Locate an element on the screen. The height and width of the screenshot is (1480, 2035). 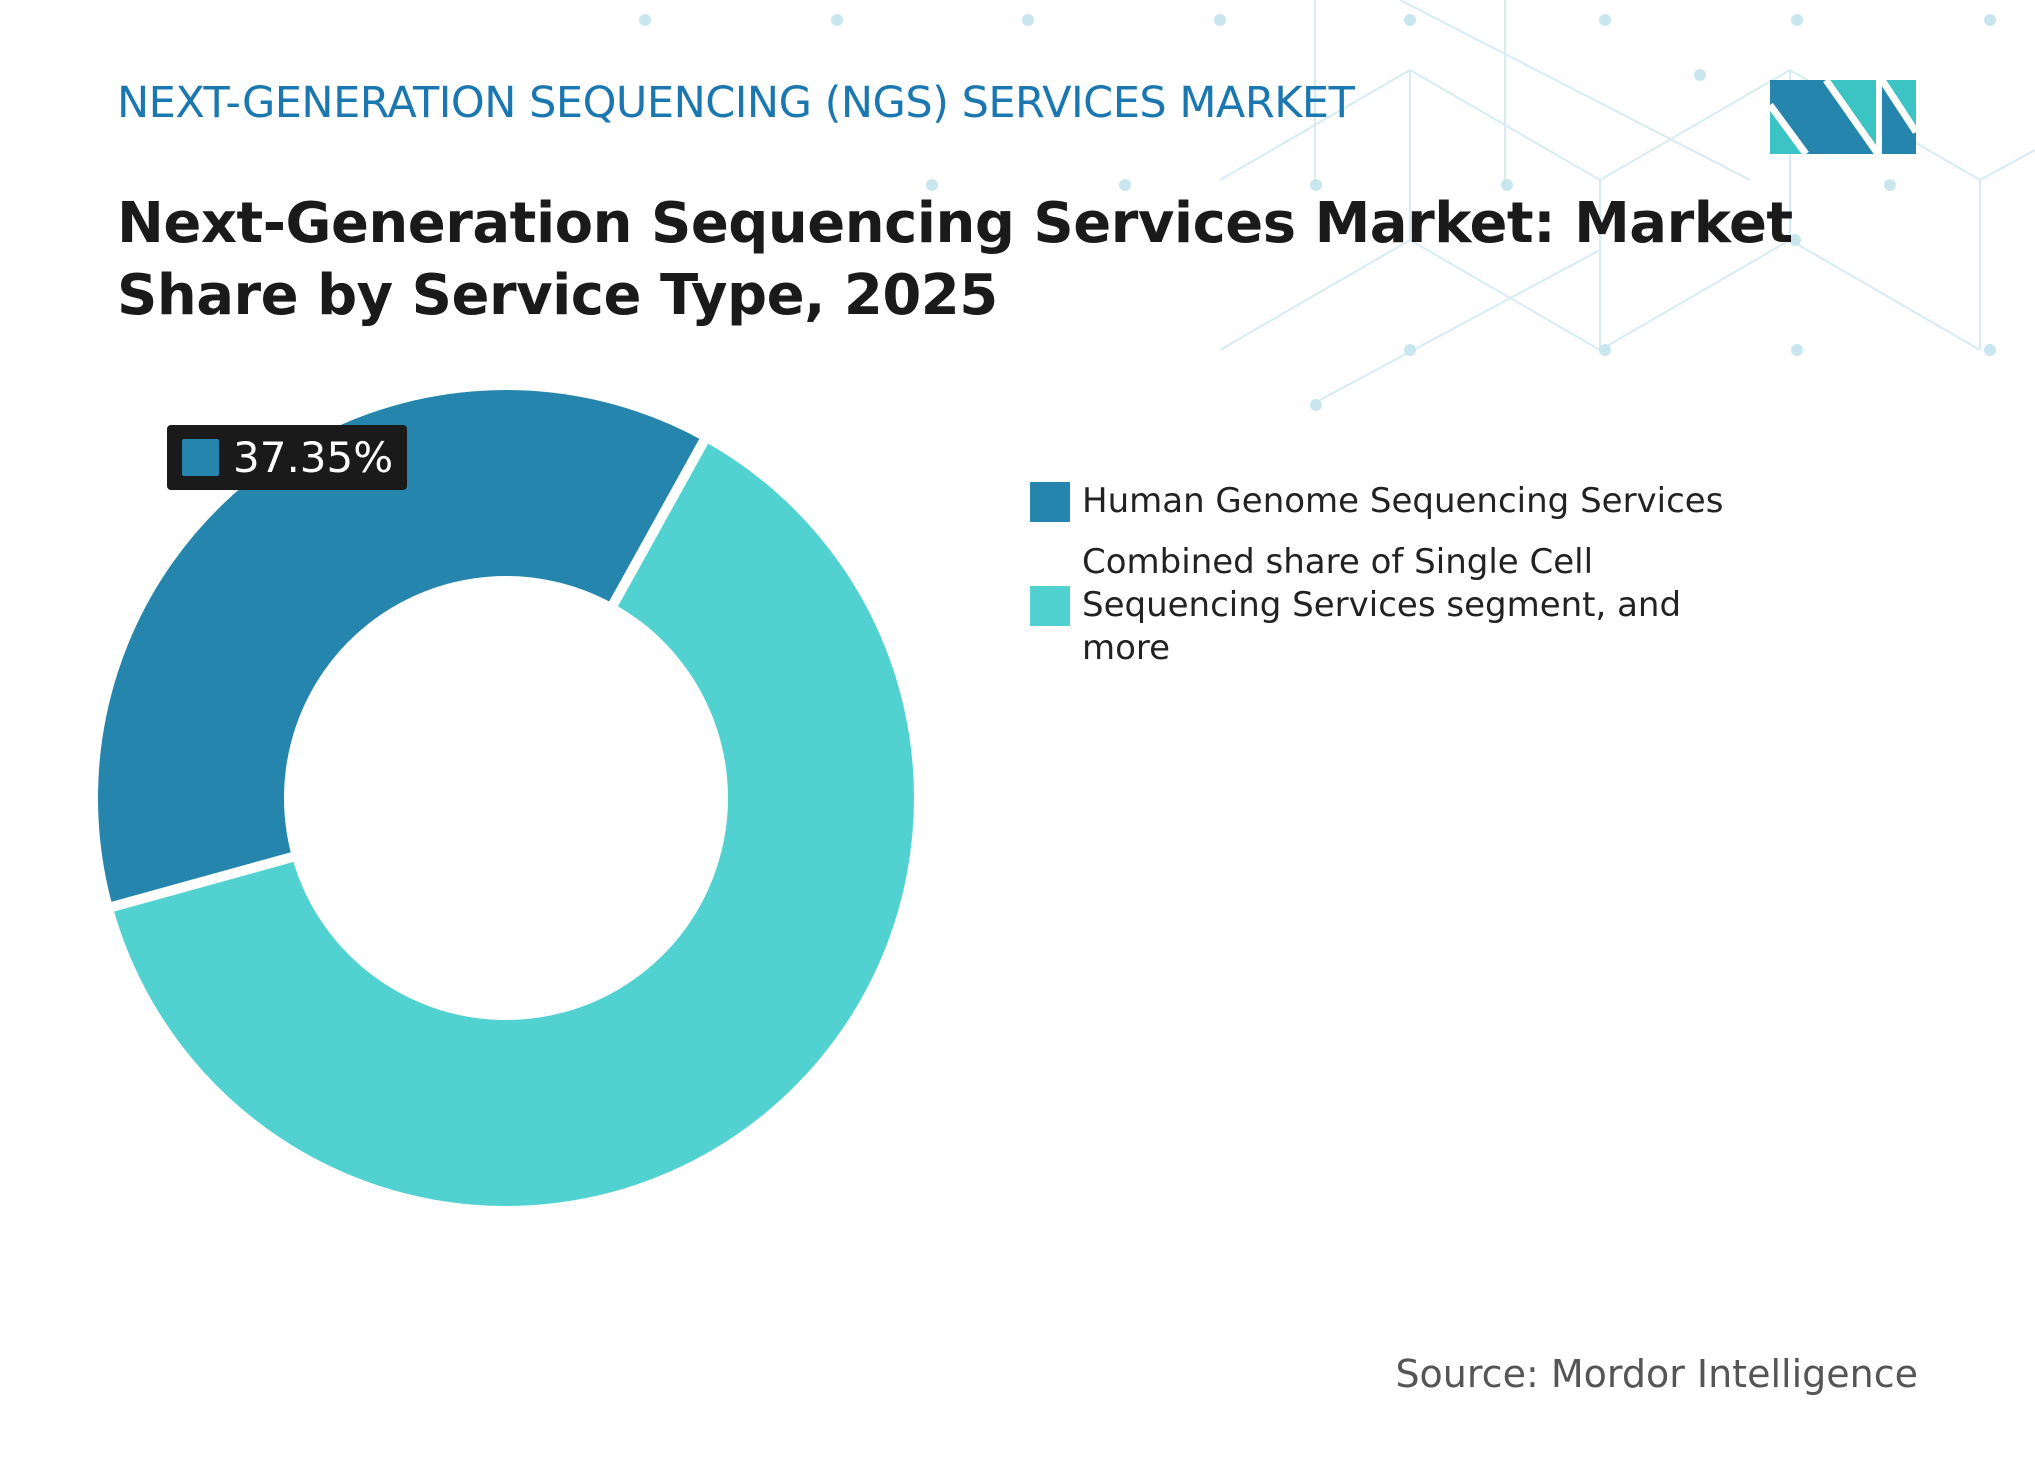
data-label-swatch is located at coordinates (200, 457).